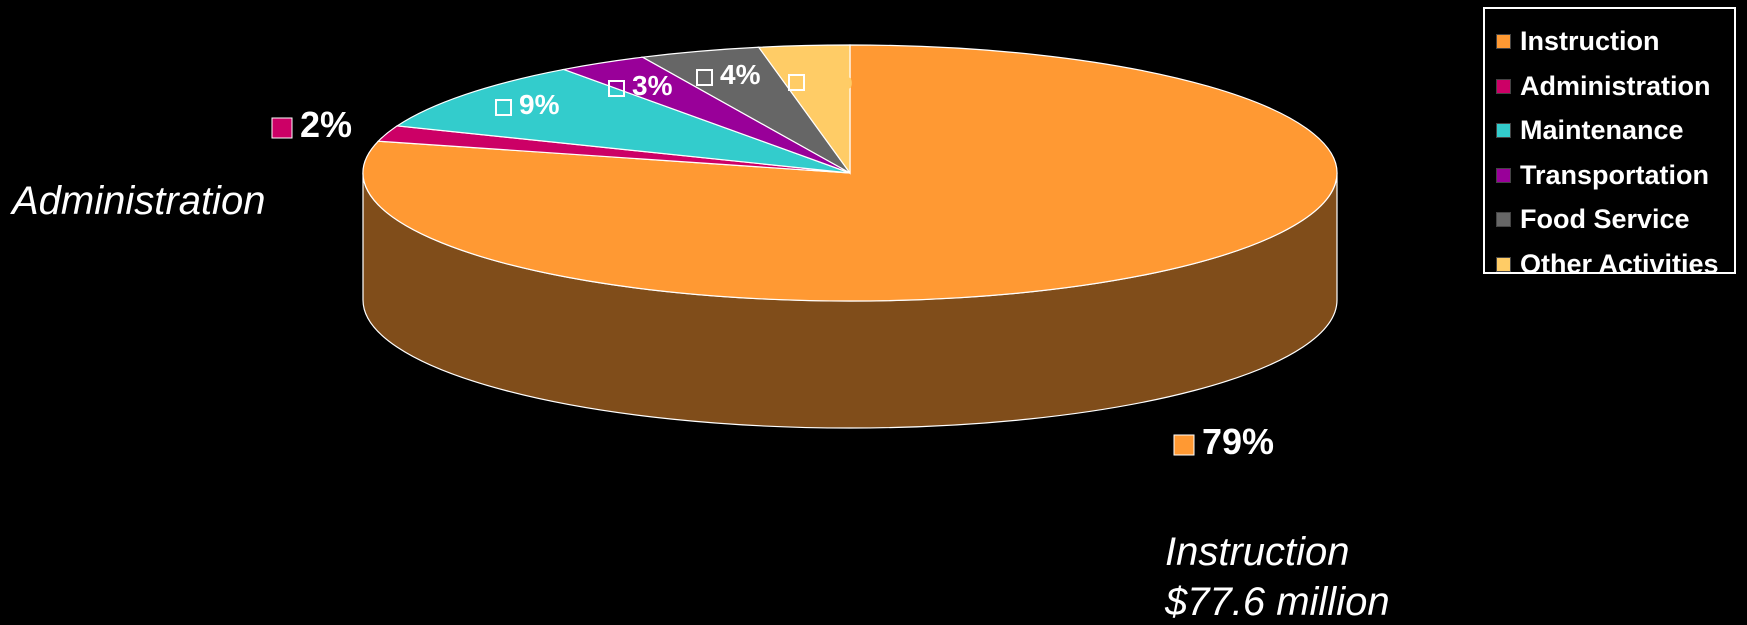 This screenshot has height=625, width=1747. Describe the element at coordinates (1503, 41) in the screenshot. I see `legend-swatch-instruction` at that location.